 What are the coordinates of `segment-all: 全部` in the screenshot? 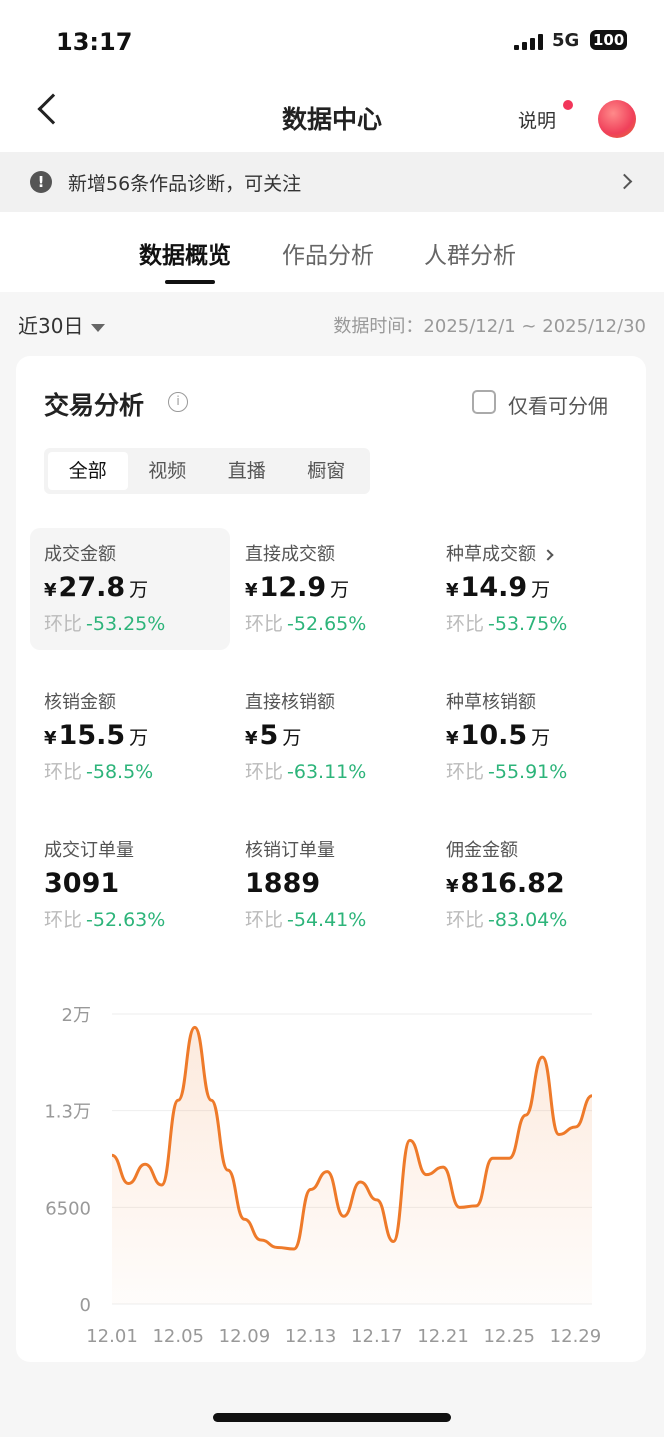 It's located at (88, 471).